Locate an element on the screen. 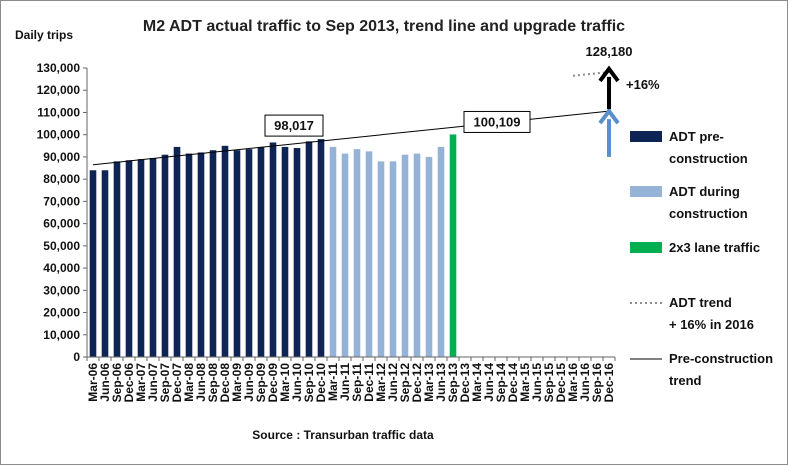 Image resolution: width=788 pixels, height=469 pixels. y-tick-label: 120,000 is located at coordinates (59, 90).